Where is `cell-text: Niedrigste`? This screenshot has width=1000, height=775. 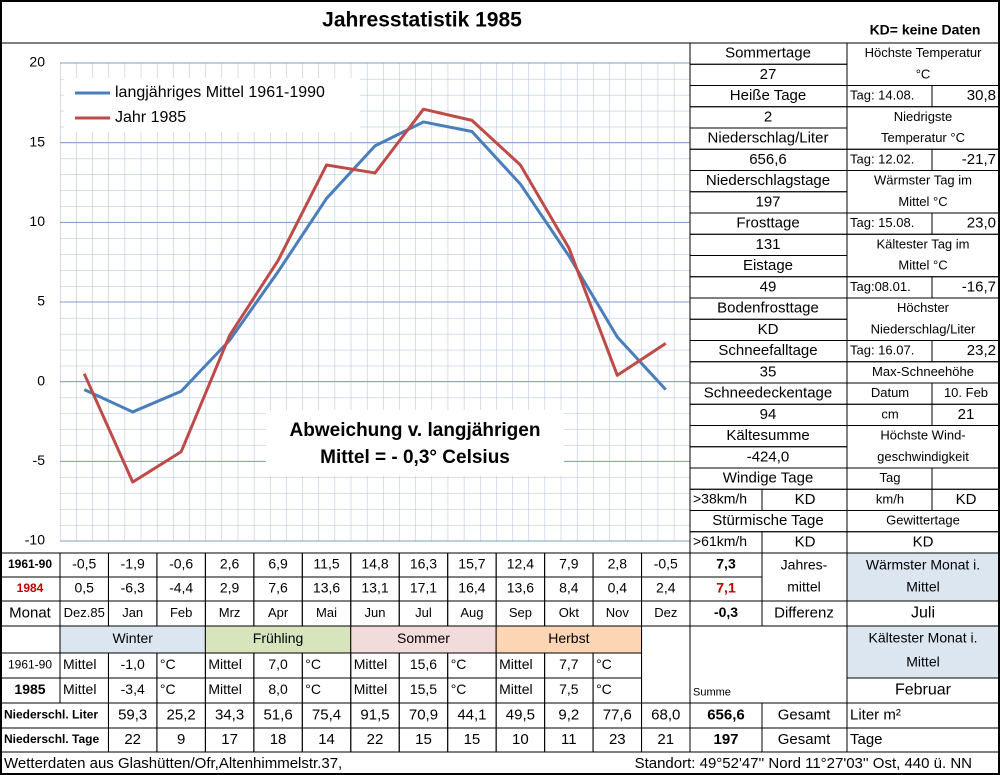
cell-text: Niedrigste is located at coordinates (923, 116).